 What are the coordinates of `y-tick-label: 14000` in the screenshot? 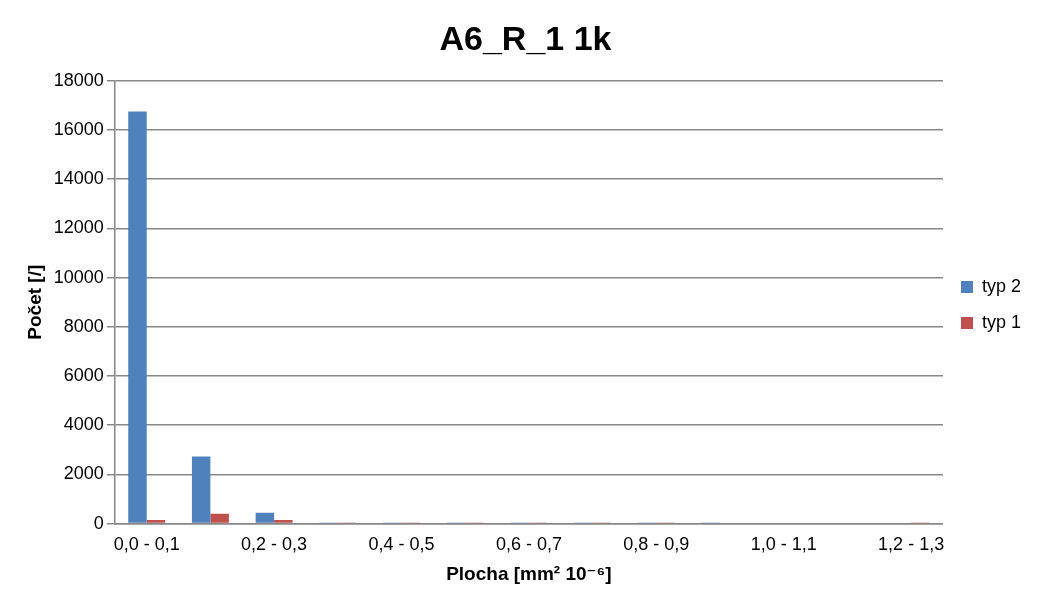 It's located at (78, 178).